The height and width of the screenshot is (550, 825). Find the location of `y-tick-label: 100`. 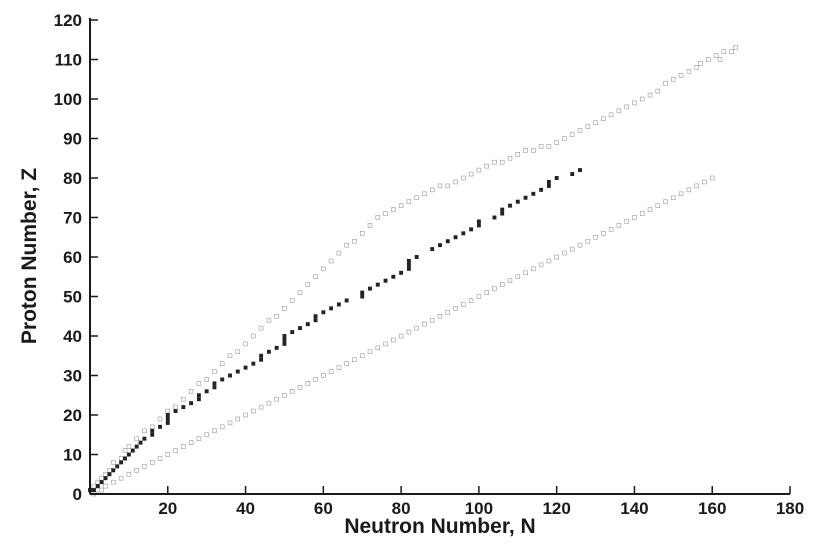

y-tick-label: 100 is located at coordinates (68, 99).